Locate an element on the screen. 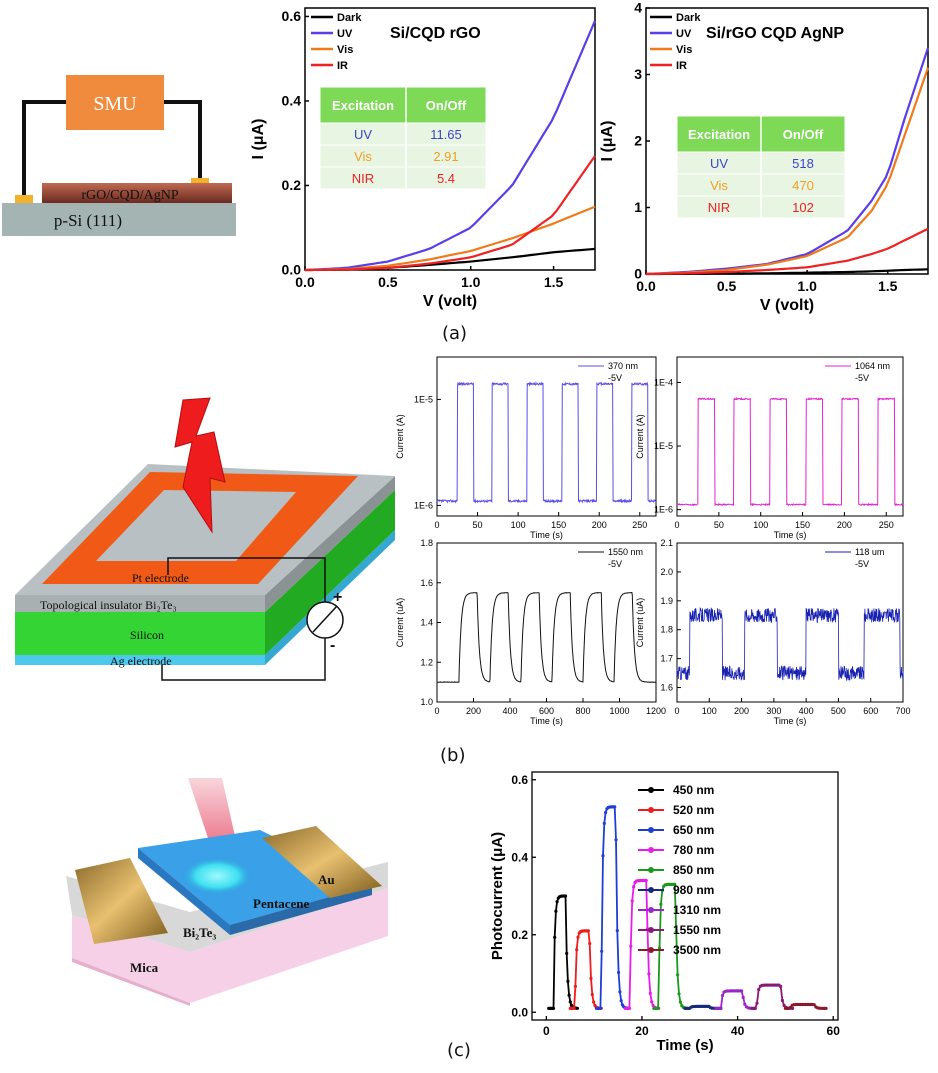  y-tick-label: 1E-4 is located at coordinates (663, 382).